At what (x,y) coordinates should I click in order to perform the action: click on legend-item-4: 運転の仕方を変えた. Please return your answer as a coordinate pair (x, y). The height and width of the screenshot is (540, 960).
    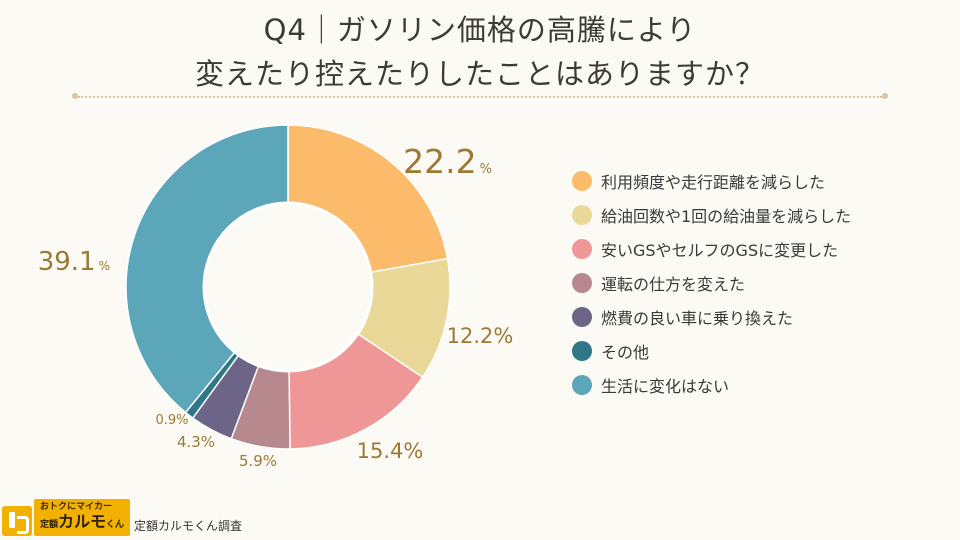
    Looking at the image, I should click on (762, 283).